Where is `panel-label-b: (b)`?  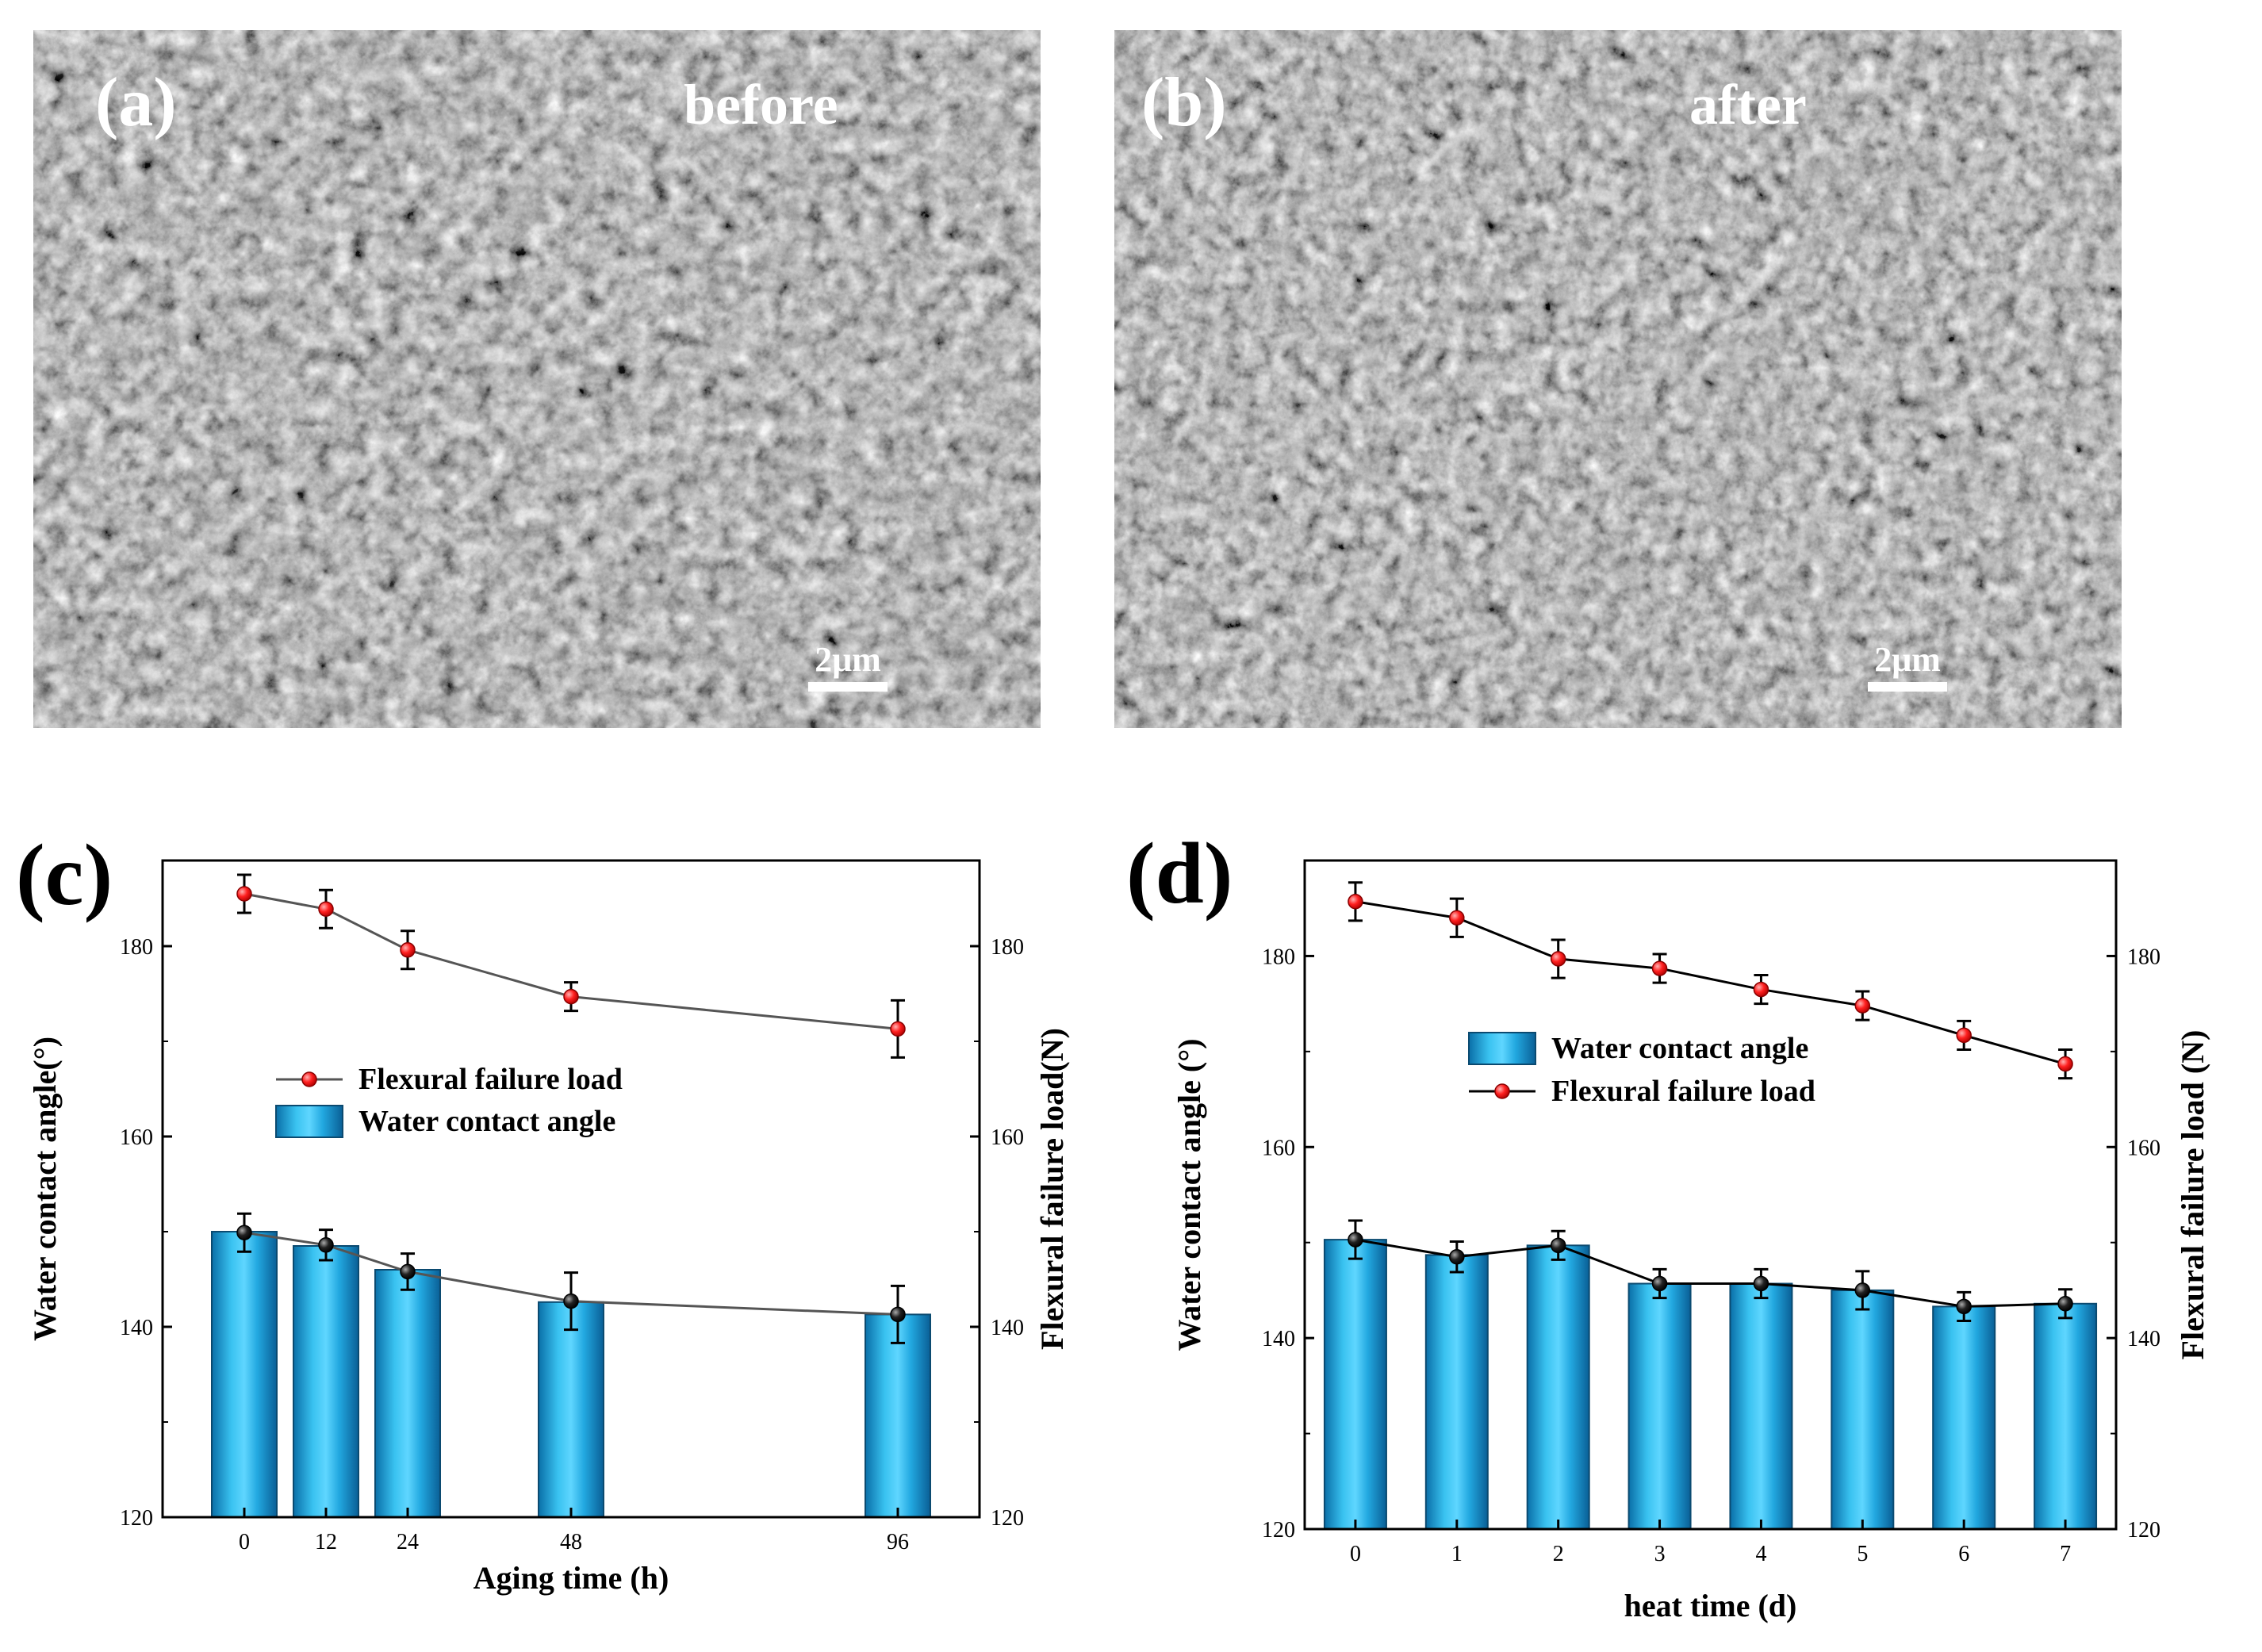
panel-label-b: (b) is located at coordinates (1184, 102).